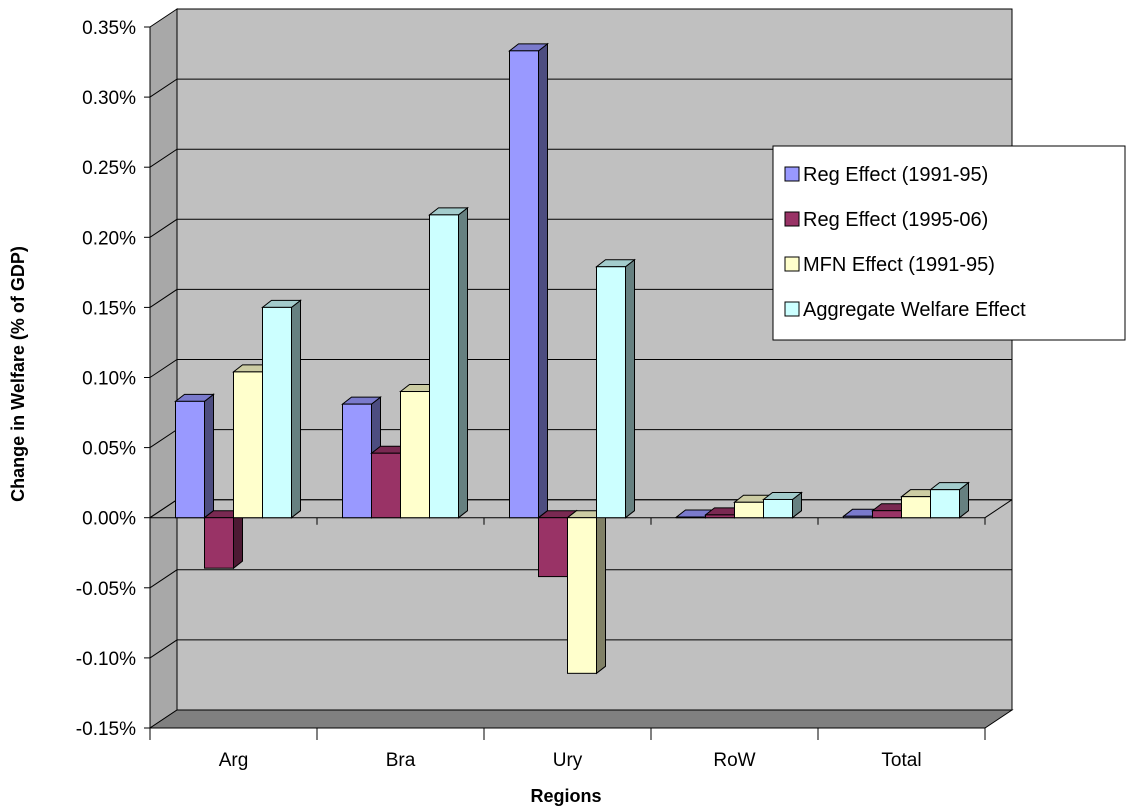 Image resolution: width=1141 pixels, height=809 pixels. I want to click on x-tick-label: RoW, so click(734, 760).